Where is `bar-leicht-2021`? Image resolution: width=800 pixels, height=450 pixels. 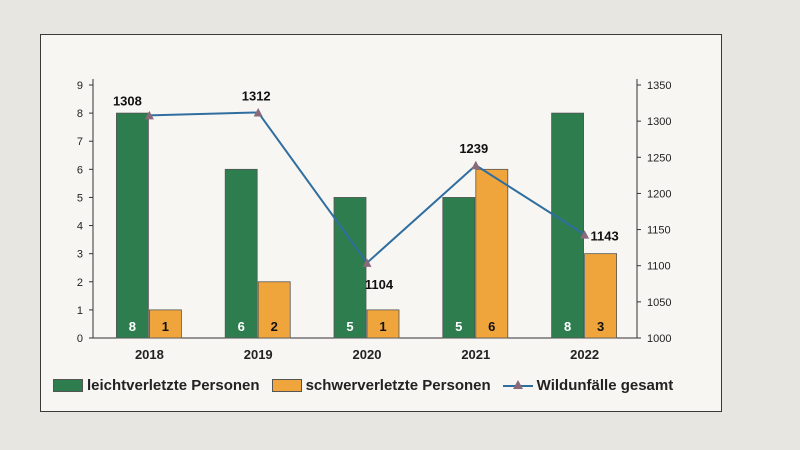 bar-leicht-2021 is located at coordinates (459, 268).